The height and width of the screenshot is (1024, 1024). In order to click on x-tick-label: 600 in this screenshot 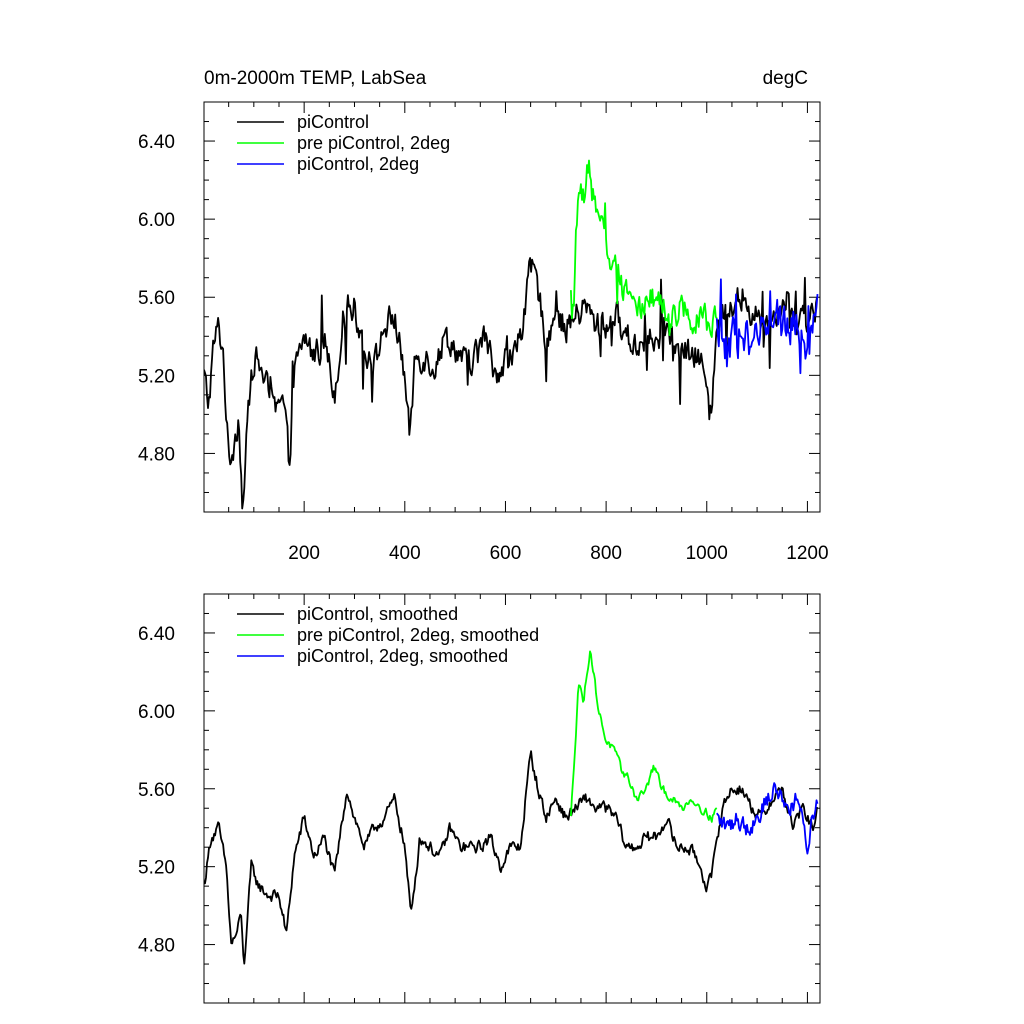, I will do `click(506, 553)`.